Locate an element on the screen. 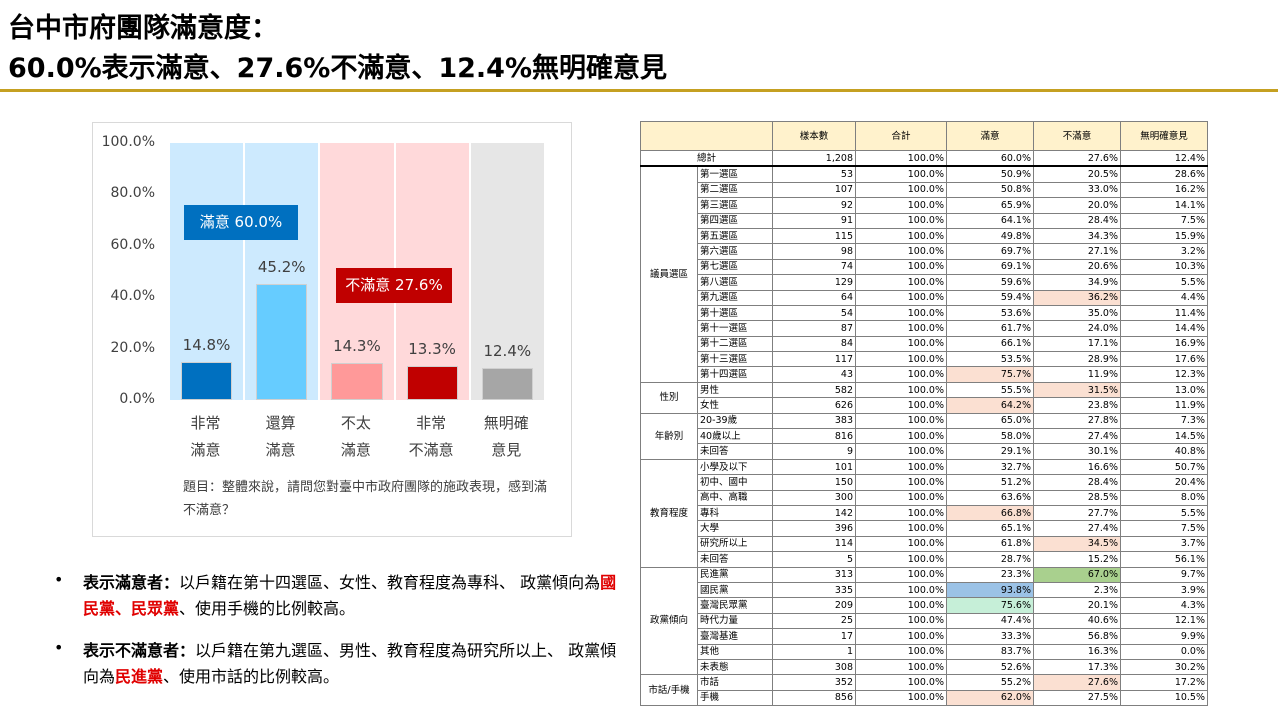  cell: 91 is located at coordinates (814, 220).